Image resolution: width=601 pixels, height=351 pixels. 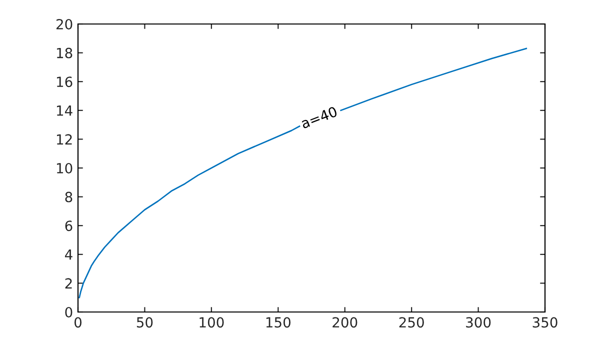 I want to click on y-tick-label: 16, so click(x=64, y=82).